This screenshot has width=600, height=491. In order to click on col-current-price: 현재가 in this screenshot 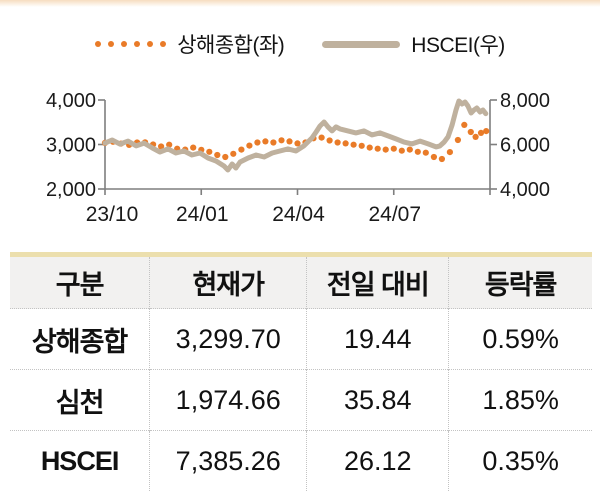, I will do `click(228, 283)`.